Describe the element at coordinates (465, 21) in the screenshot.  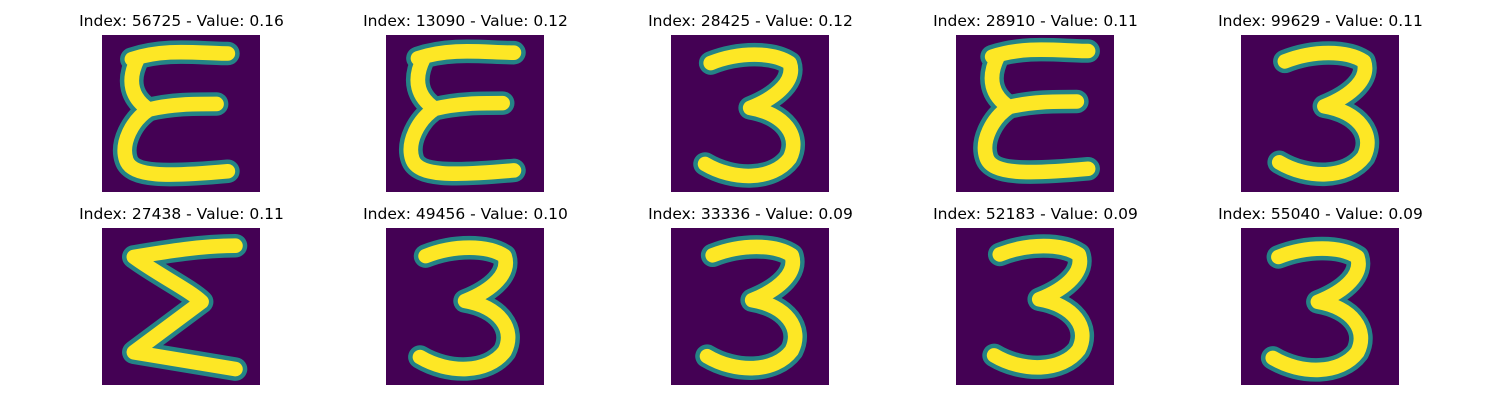
I see `panel-title: Index: 13090 - Value: 0.12` at that location.